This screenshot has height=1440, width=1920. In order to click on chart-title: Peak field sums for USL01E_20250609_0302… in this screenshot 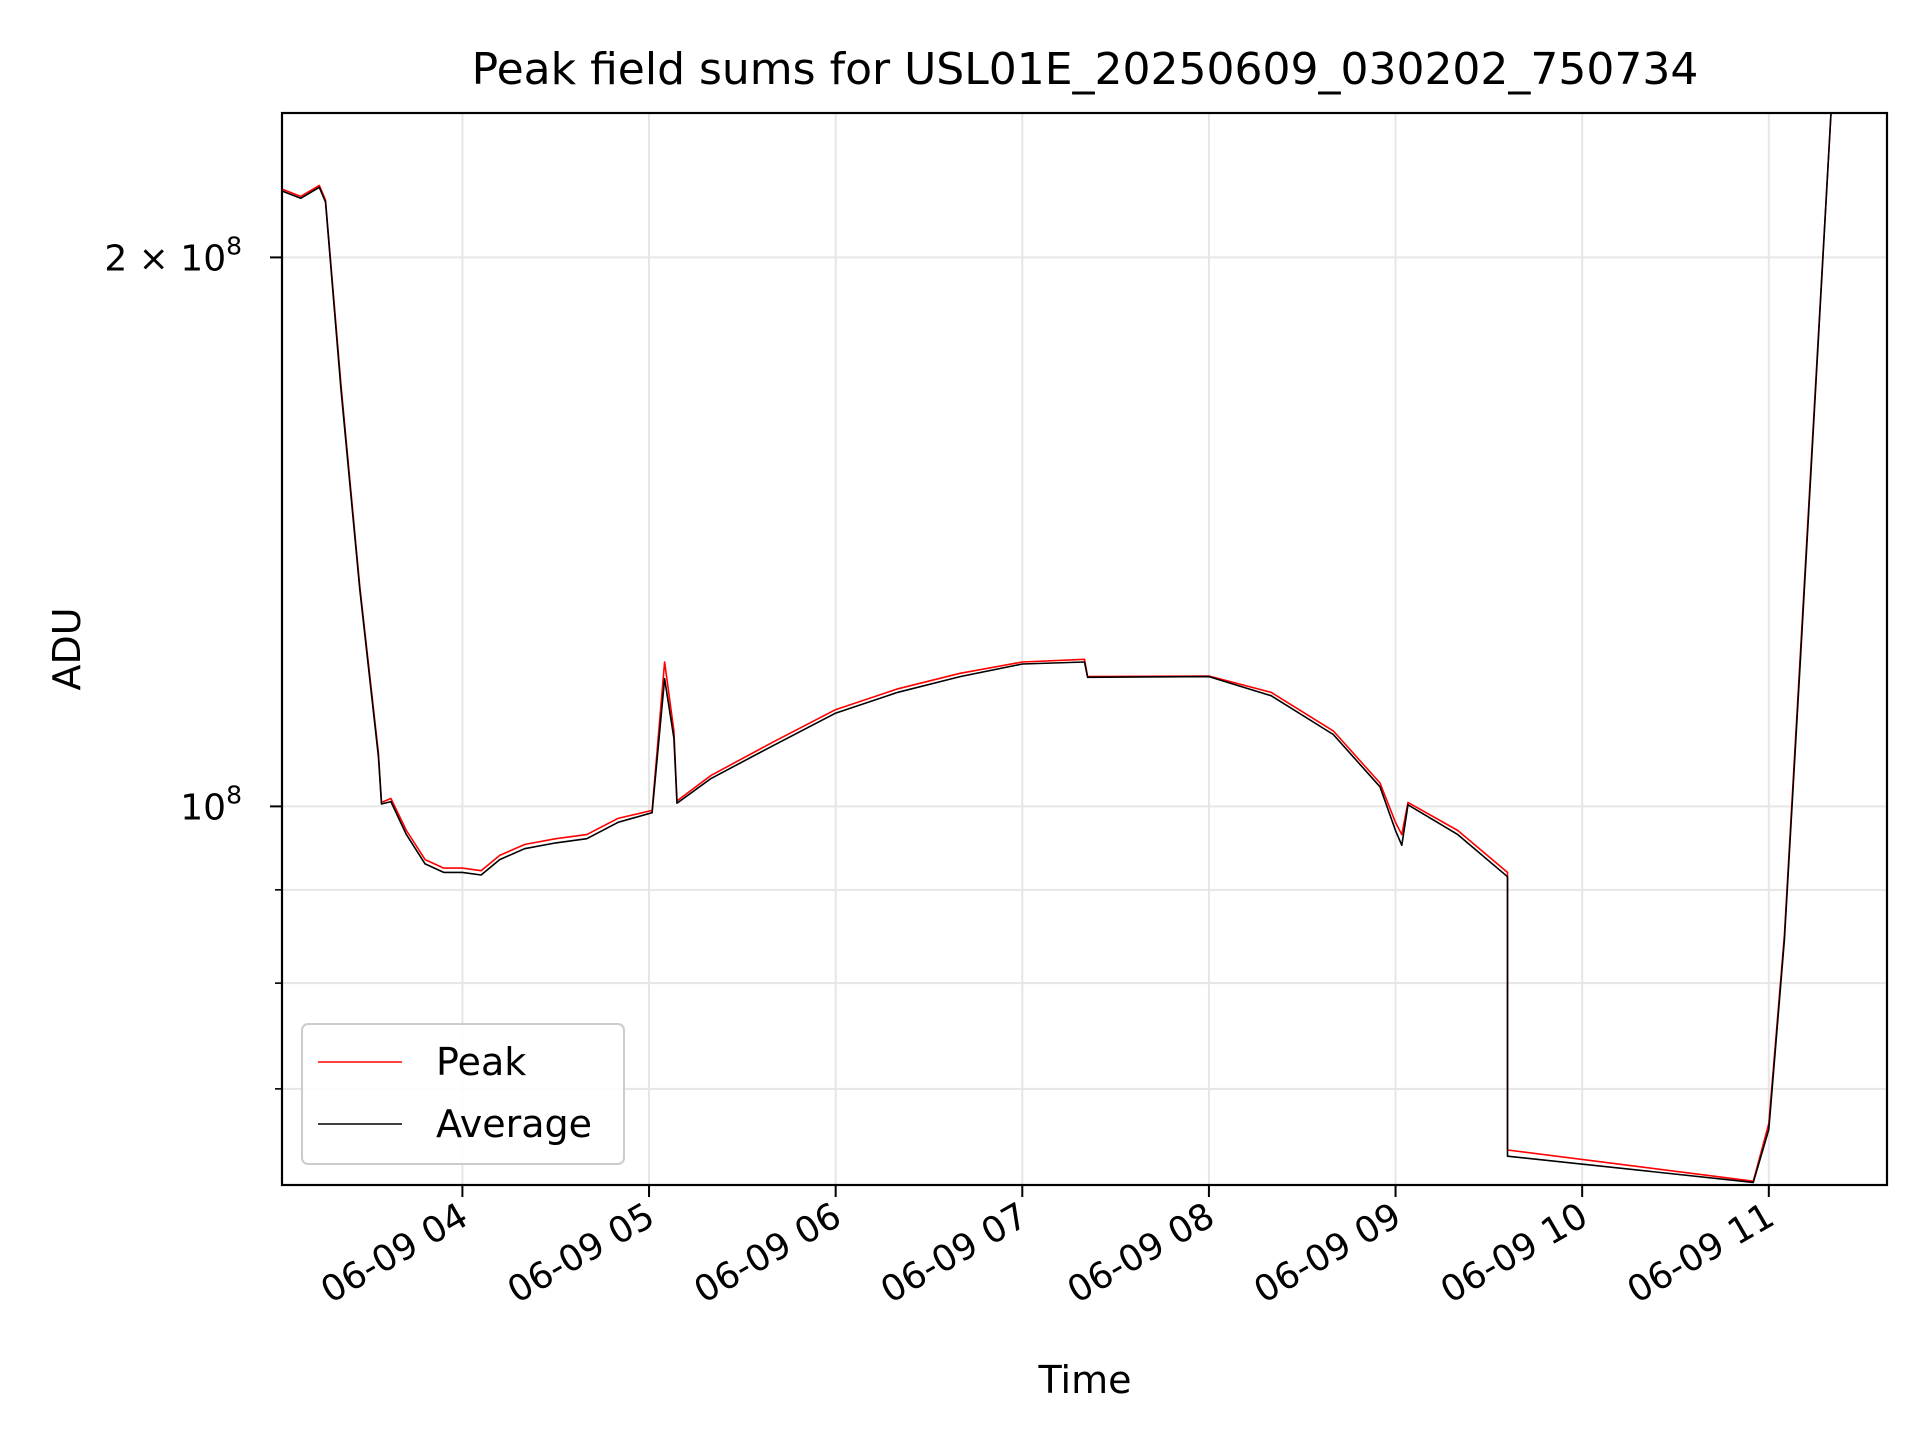, I will do `click(1085, 69)`.